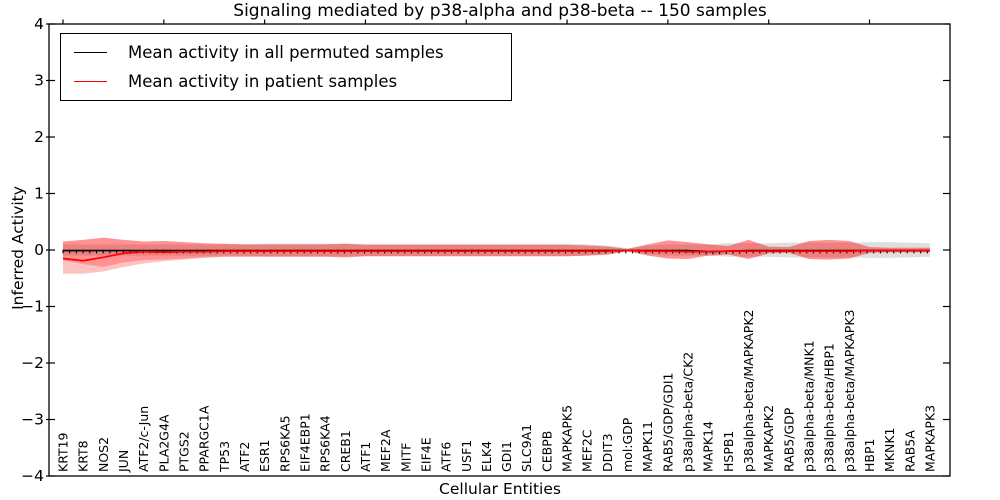  Describe the element at coordinates (849, 391) in the screenshot. I see `x-tick-label: p38alpha-beta/MAPKAPK3` at that location.